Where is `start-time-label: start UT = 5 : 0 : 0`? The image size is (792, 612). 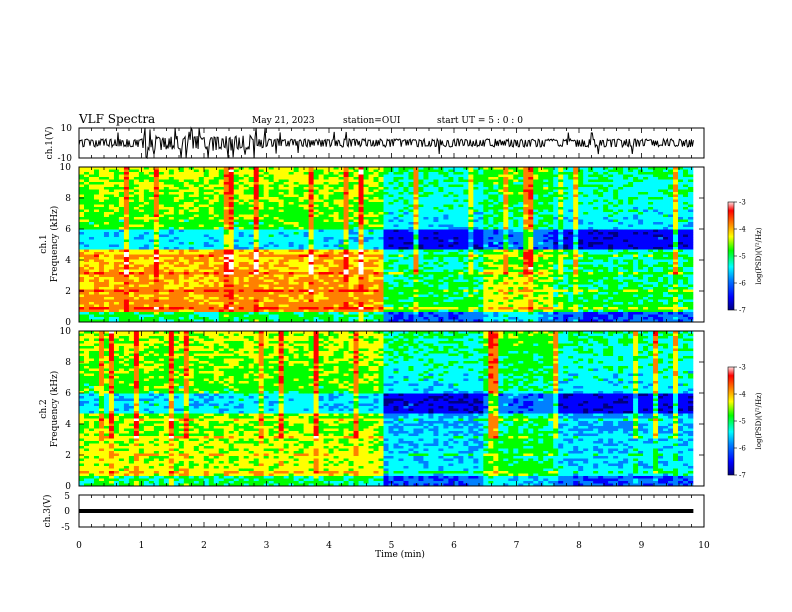 start-time-label: start UT = 5 : 0 : 0 is located at coordinates (480, 121).